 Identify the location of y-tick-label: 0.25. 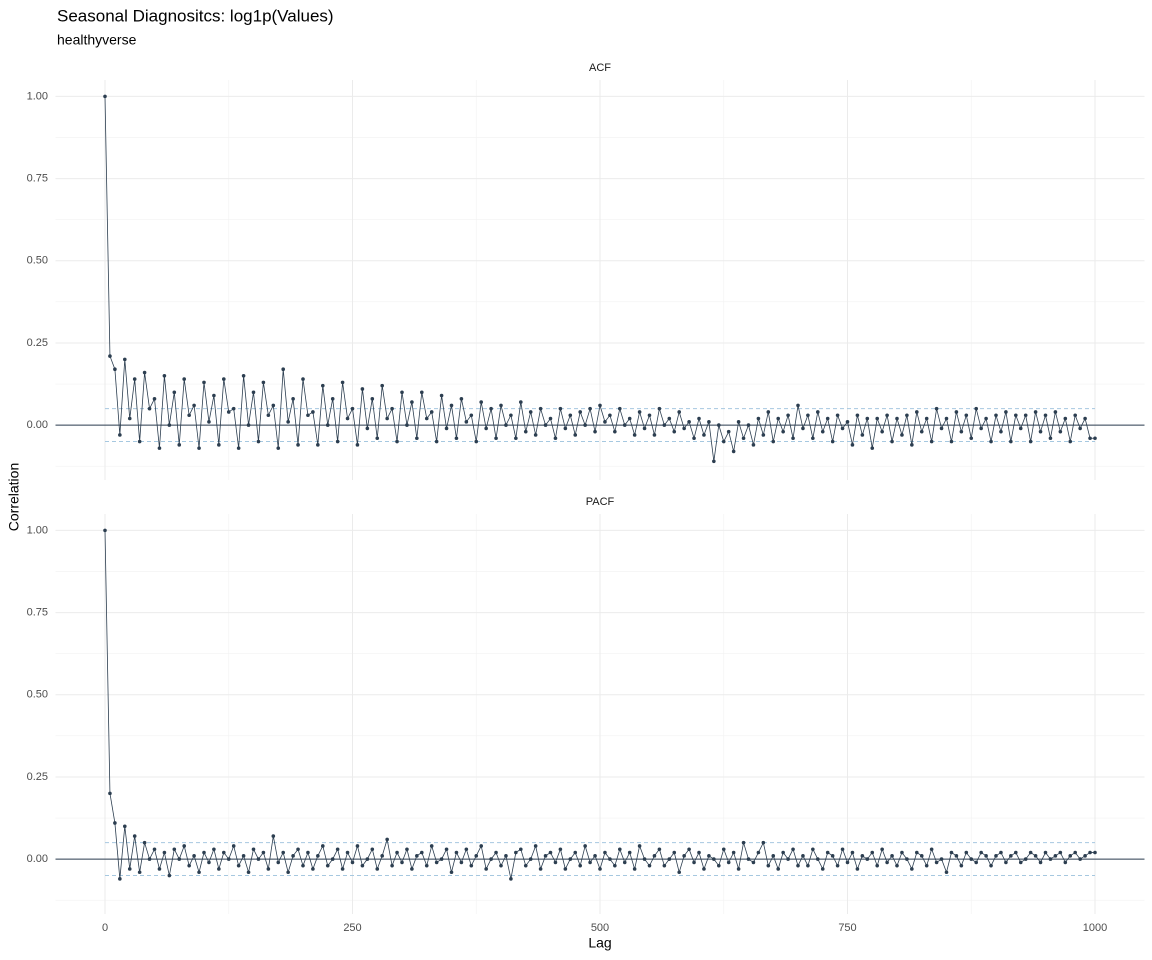
(37, 343).